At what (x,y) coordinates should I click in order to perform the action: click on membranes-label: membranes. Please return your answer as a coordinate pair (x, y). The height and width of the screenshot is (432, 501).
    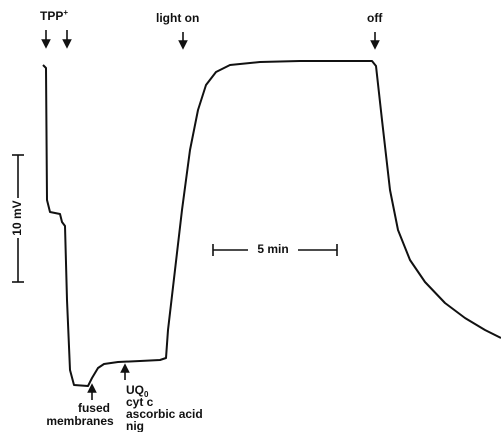
    Looking at the image, I should click on (80, 421).